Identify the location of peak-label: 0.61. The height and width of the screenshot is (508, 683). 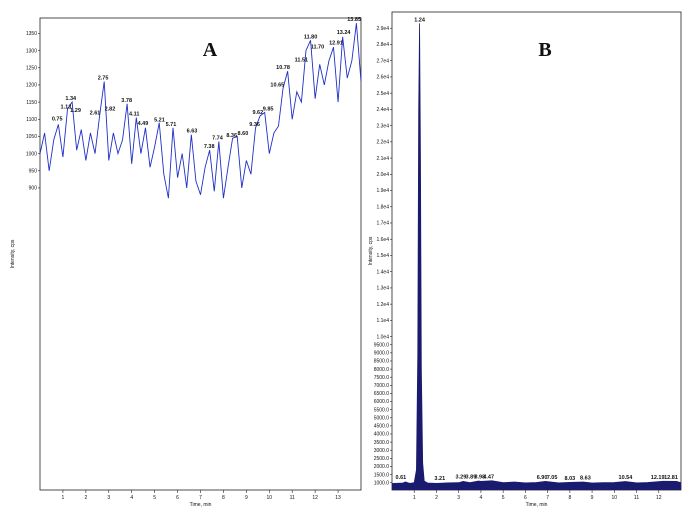
(401, 478).